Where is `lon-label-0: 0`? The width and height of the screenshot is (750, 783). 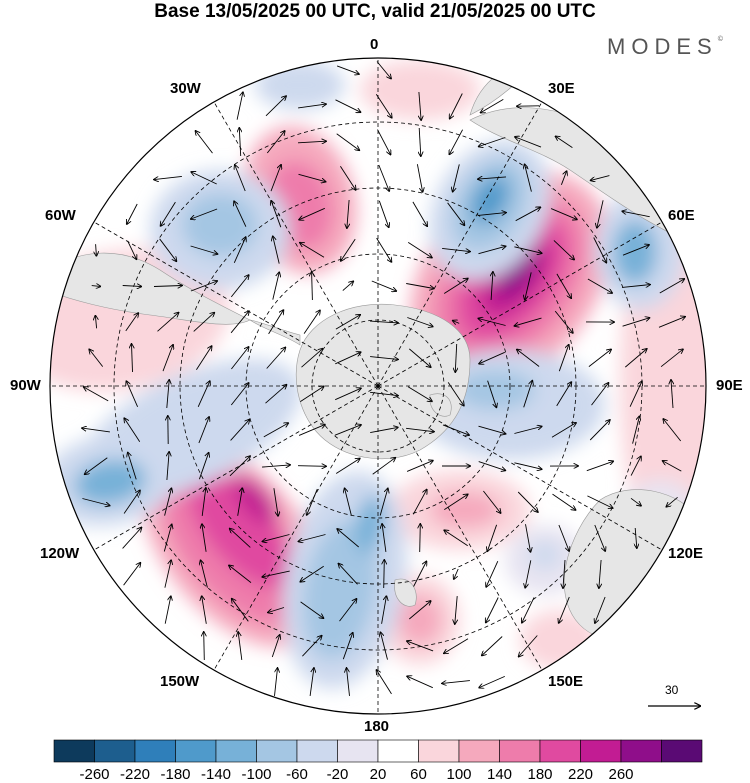 lon-label-0: 0 is located at coordinates (374, 44).